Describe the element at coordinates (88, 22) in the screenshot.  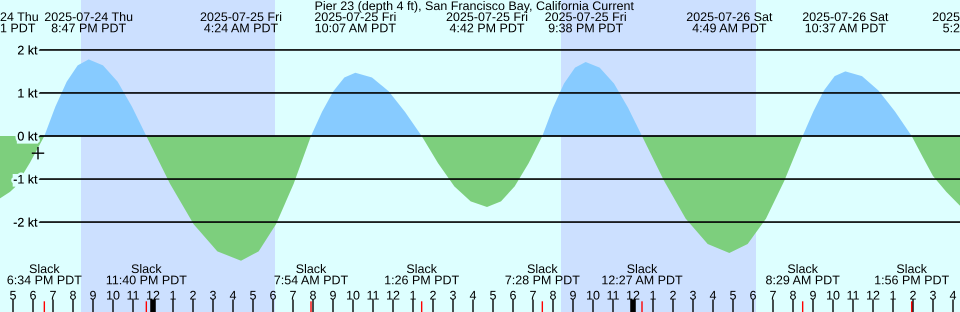
I see `annotation: 2025-07-24 Thu 8:47 PM PDT` at that location.